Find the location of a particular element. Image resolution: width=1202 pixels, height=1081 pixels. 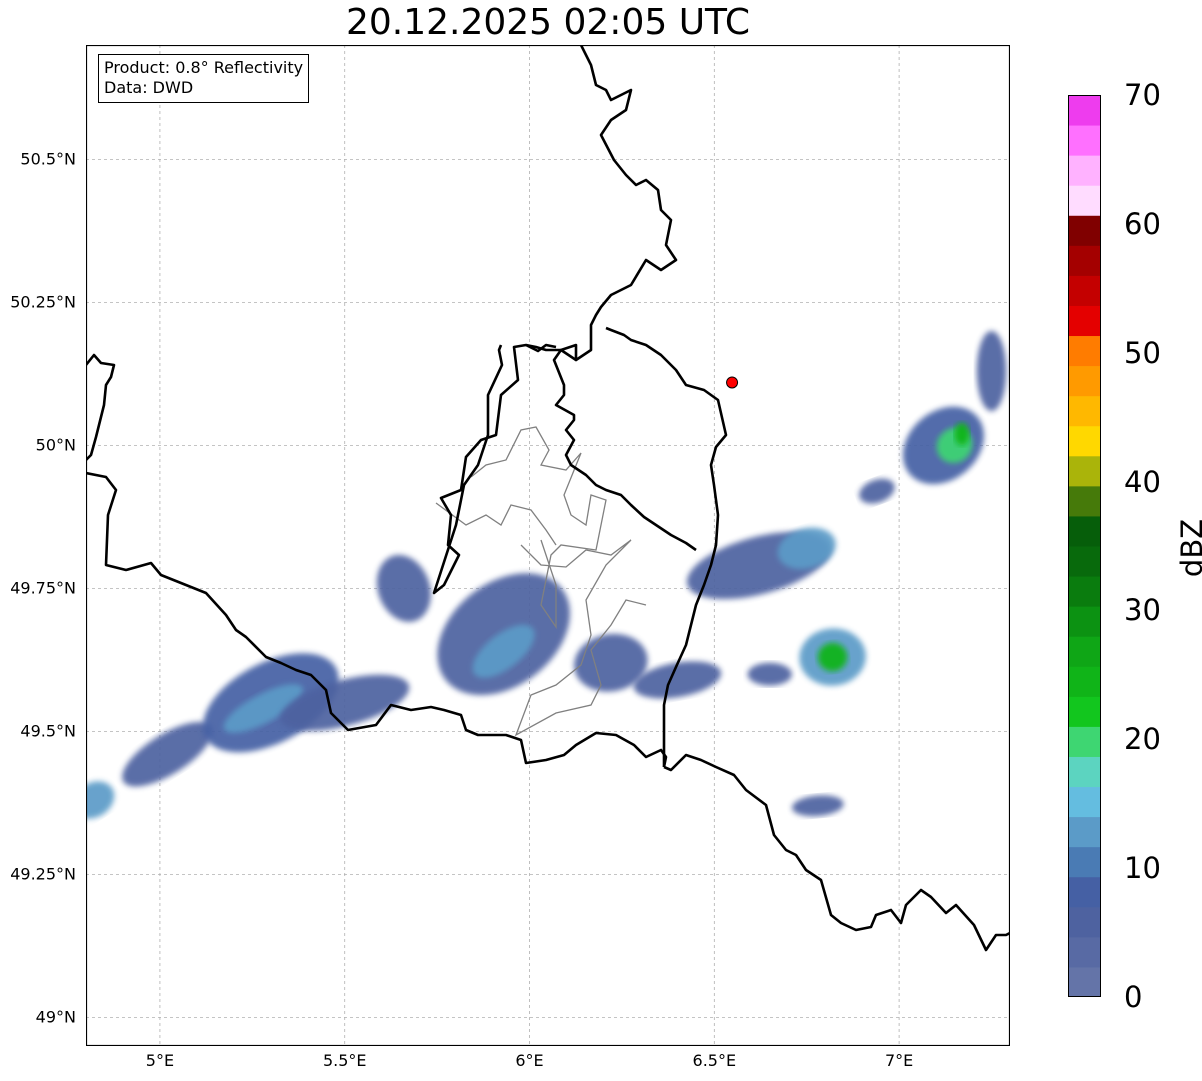

colorbar-frame is located at coordinates (1084, 546).